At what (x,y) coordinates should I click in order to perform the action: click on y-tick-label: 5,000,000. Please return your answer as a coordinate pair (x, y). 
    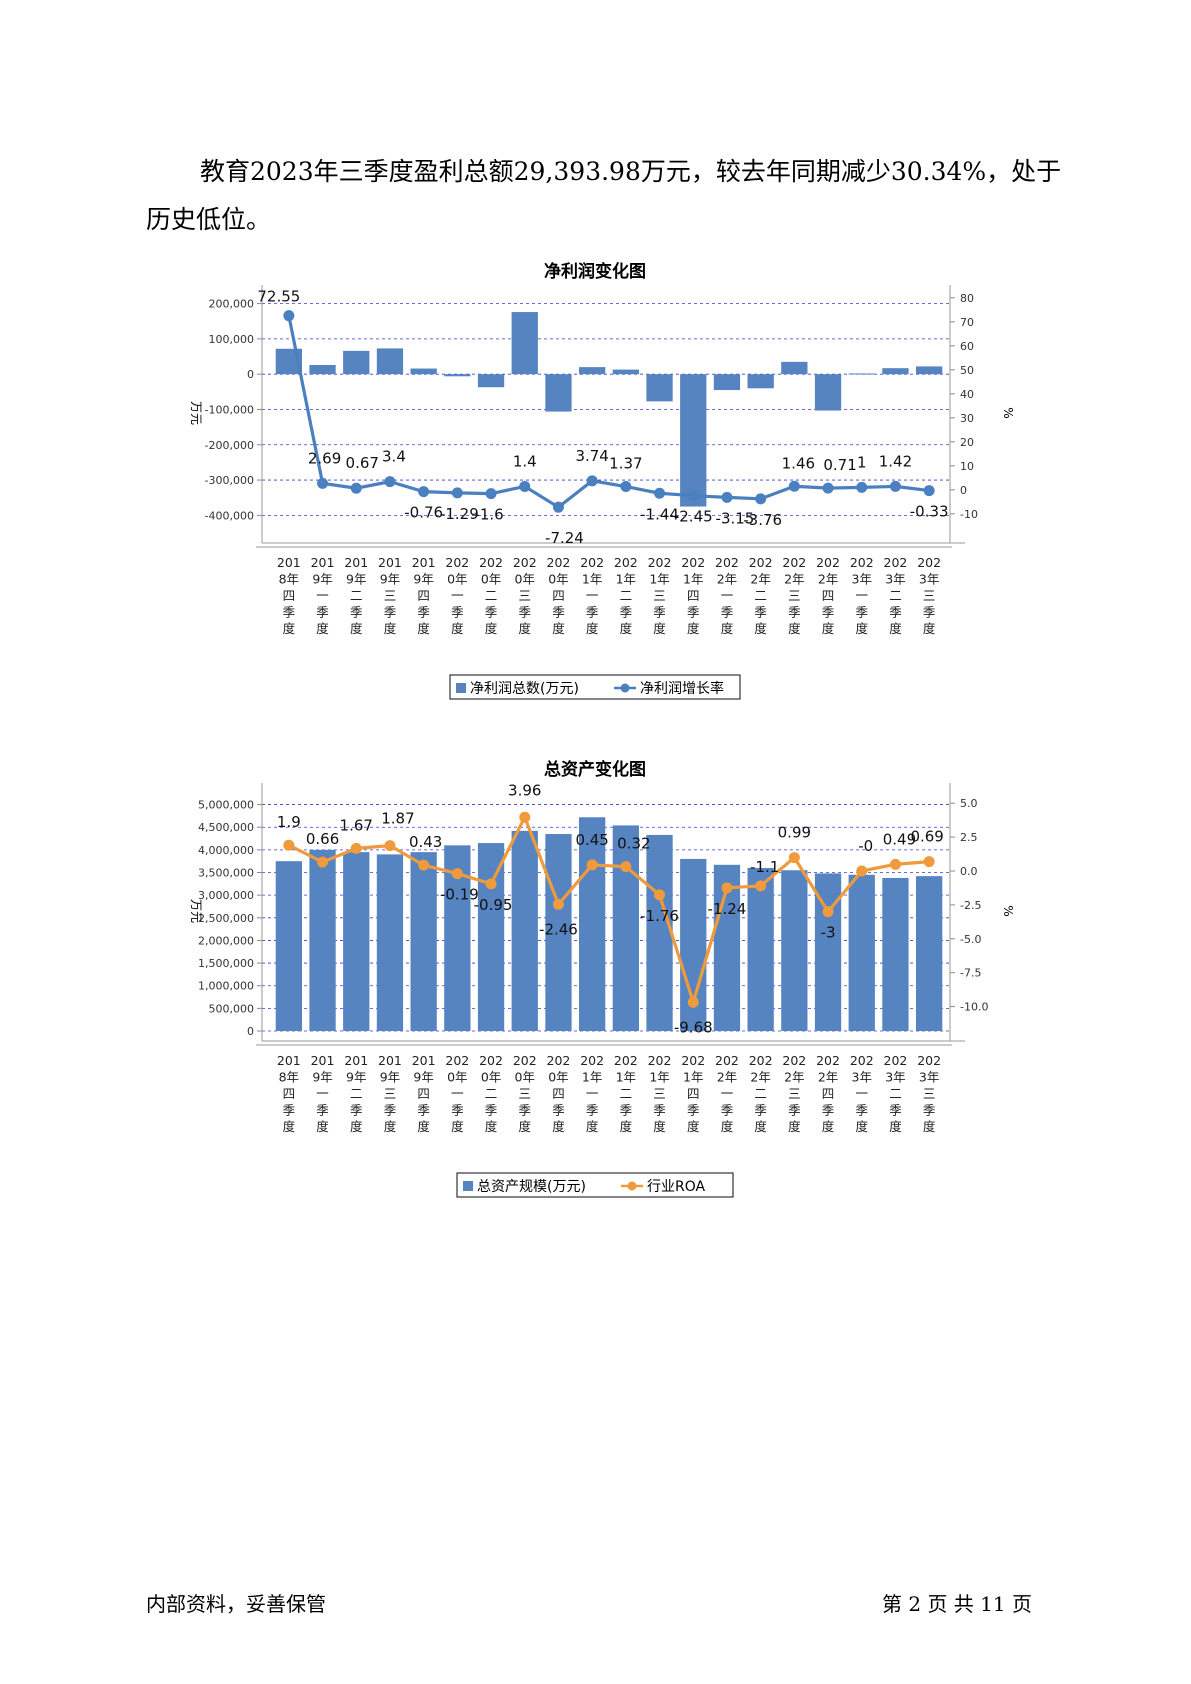
    Looking at the image, I should click on (226, 805).